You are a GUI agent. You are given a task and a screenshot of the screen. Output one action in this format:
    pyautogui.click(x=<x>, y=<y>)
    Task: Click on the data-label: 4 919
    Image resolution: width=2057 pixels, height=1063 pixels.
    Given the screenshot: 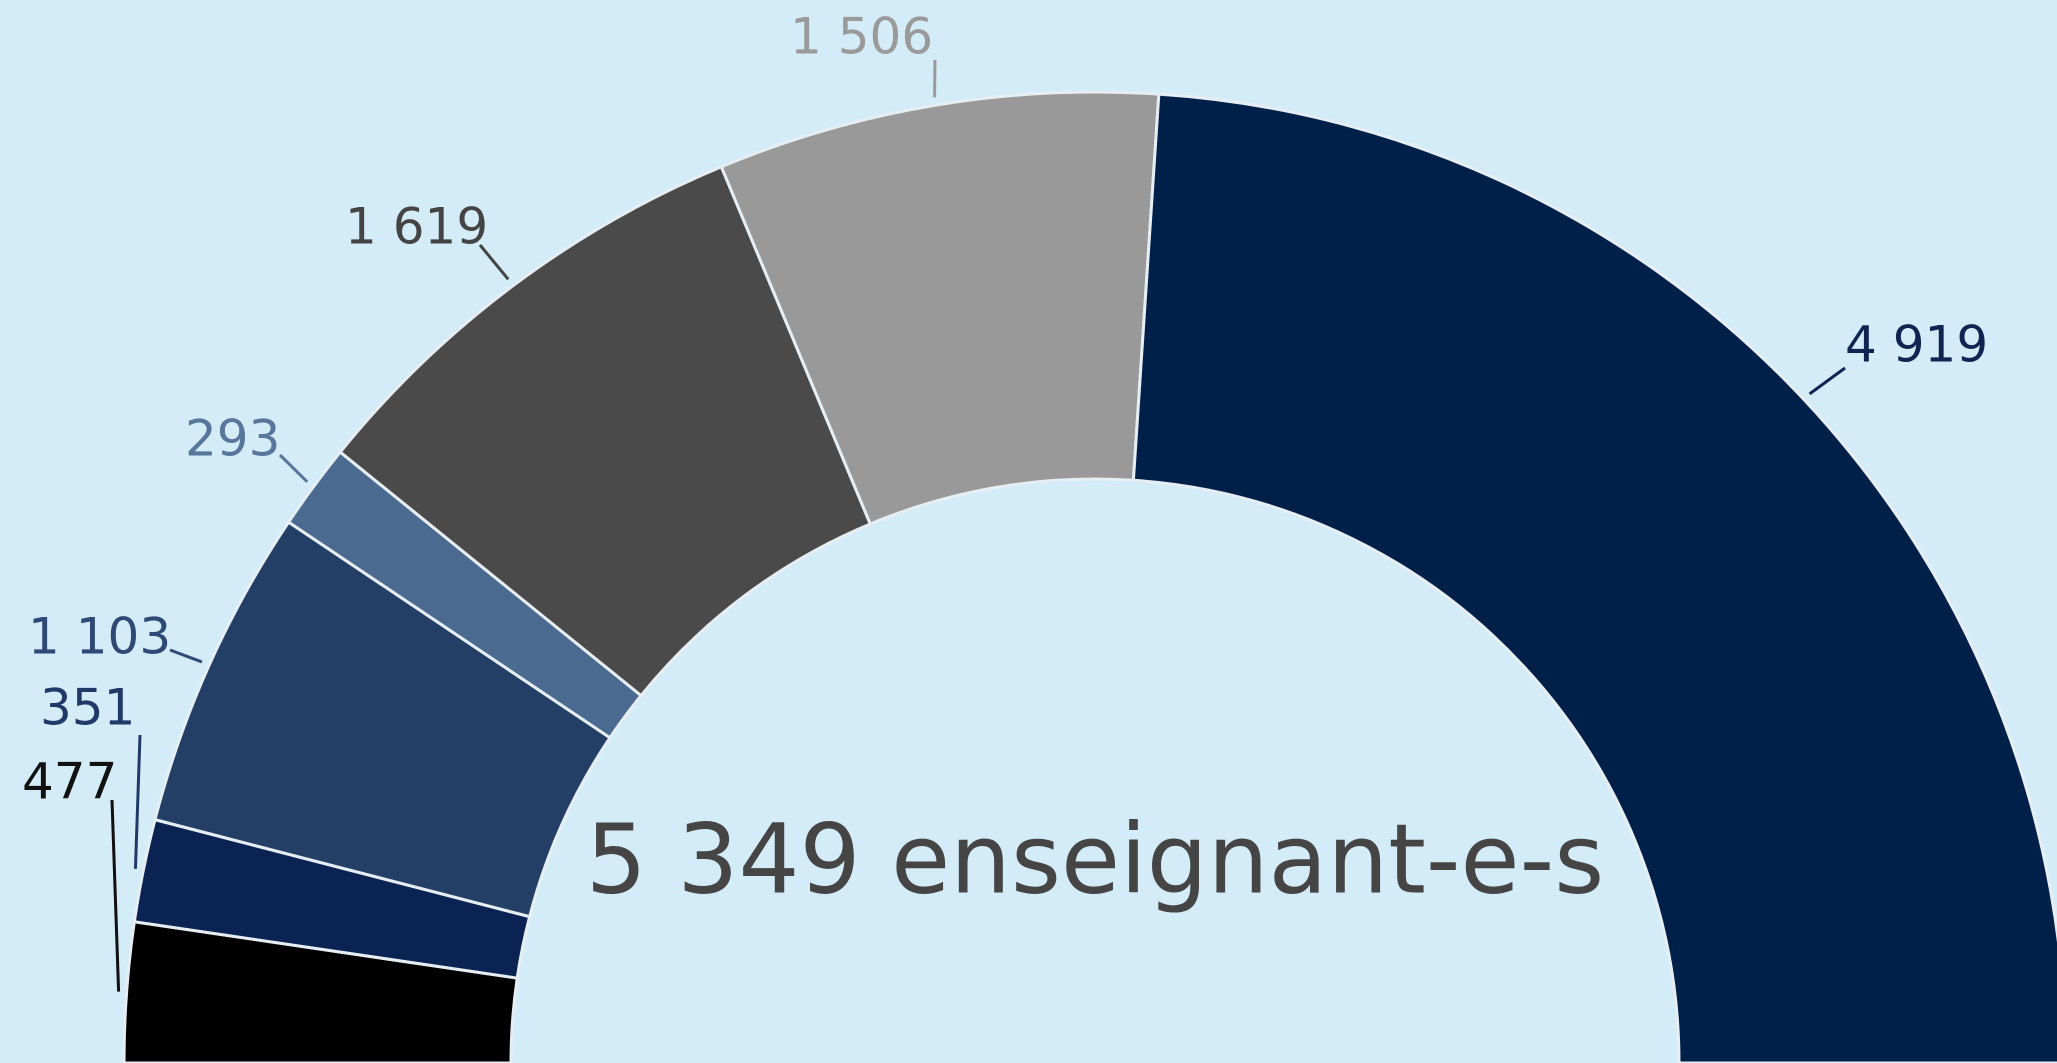 What is the action you would take?
    pyautogui.click(x=1916, y=345)
    